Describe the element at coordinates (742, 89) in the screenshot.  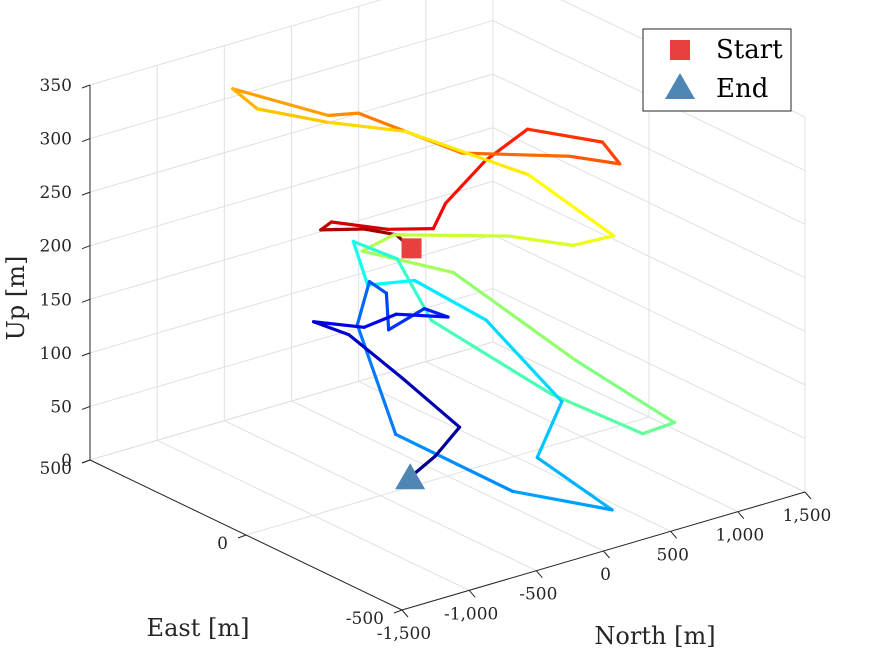
I see `legend-end-label: End` at that location.